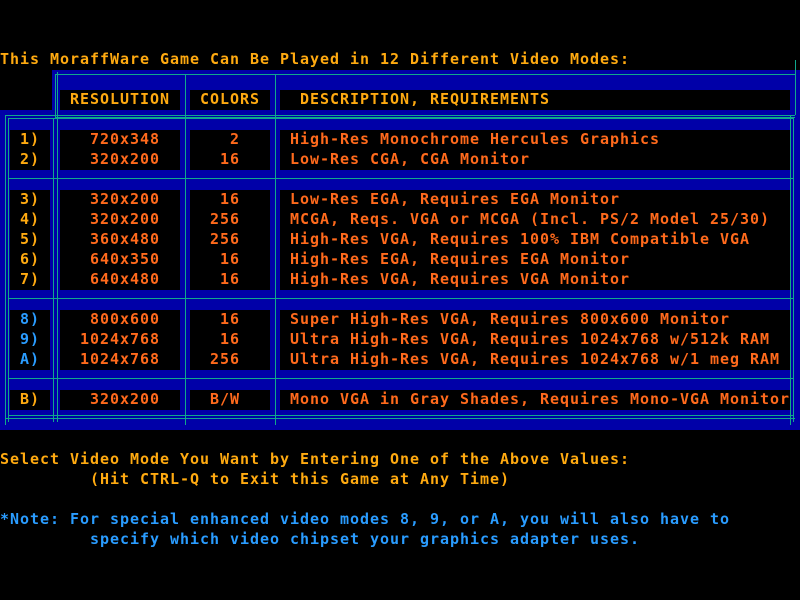 The image size is (800, 600). What do you see at coordinates (124, 259) in the screenshot?
I see `mode-resolution: 640x350` at bounding box center [124, 259].